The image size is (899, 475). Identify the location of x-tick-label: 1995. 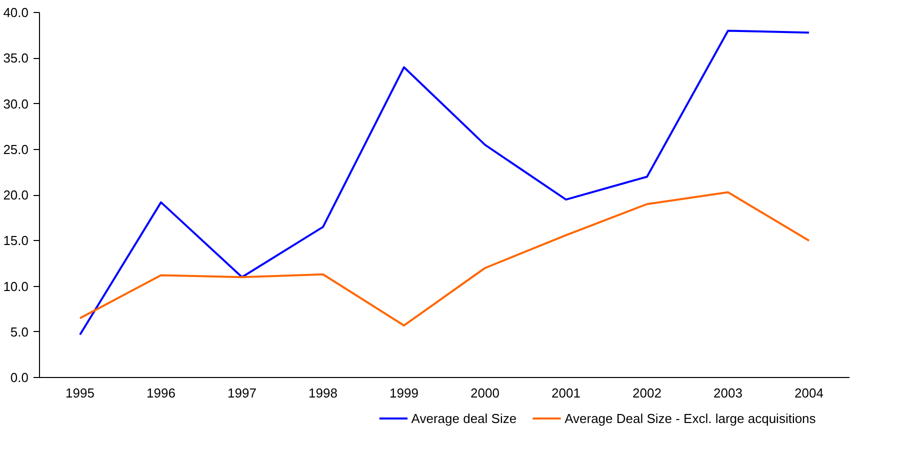
(80, 393).